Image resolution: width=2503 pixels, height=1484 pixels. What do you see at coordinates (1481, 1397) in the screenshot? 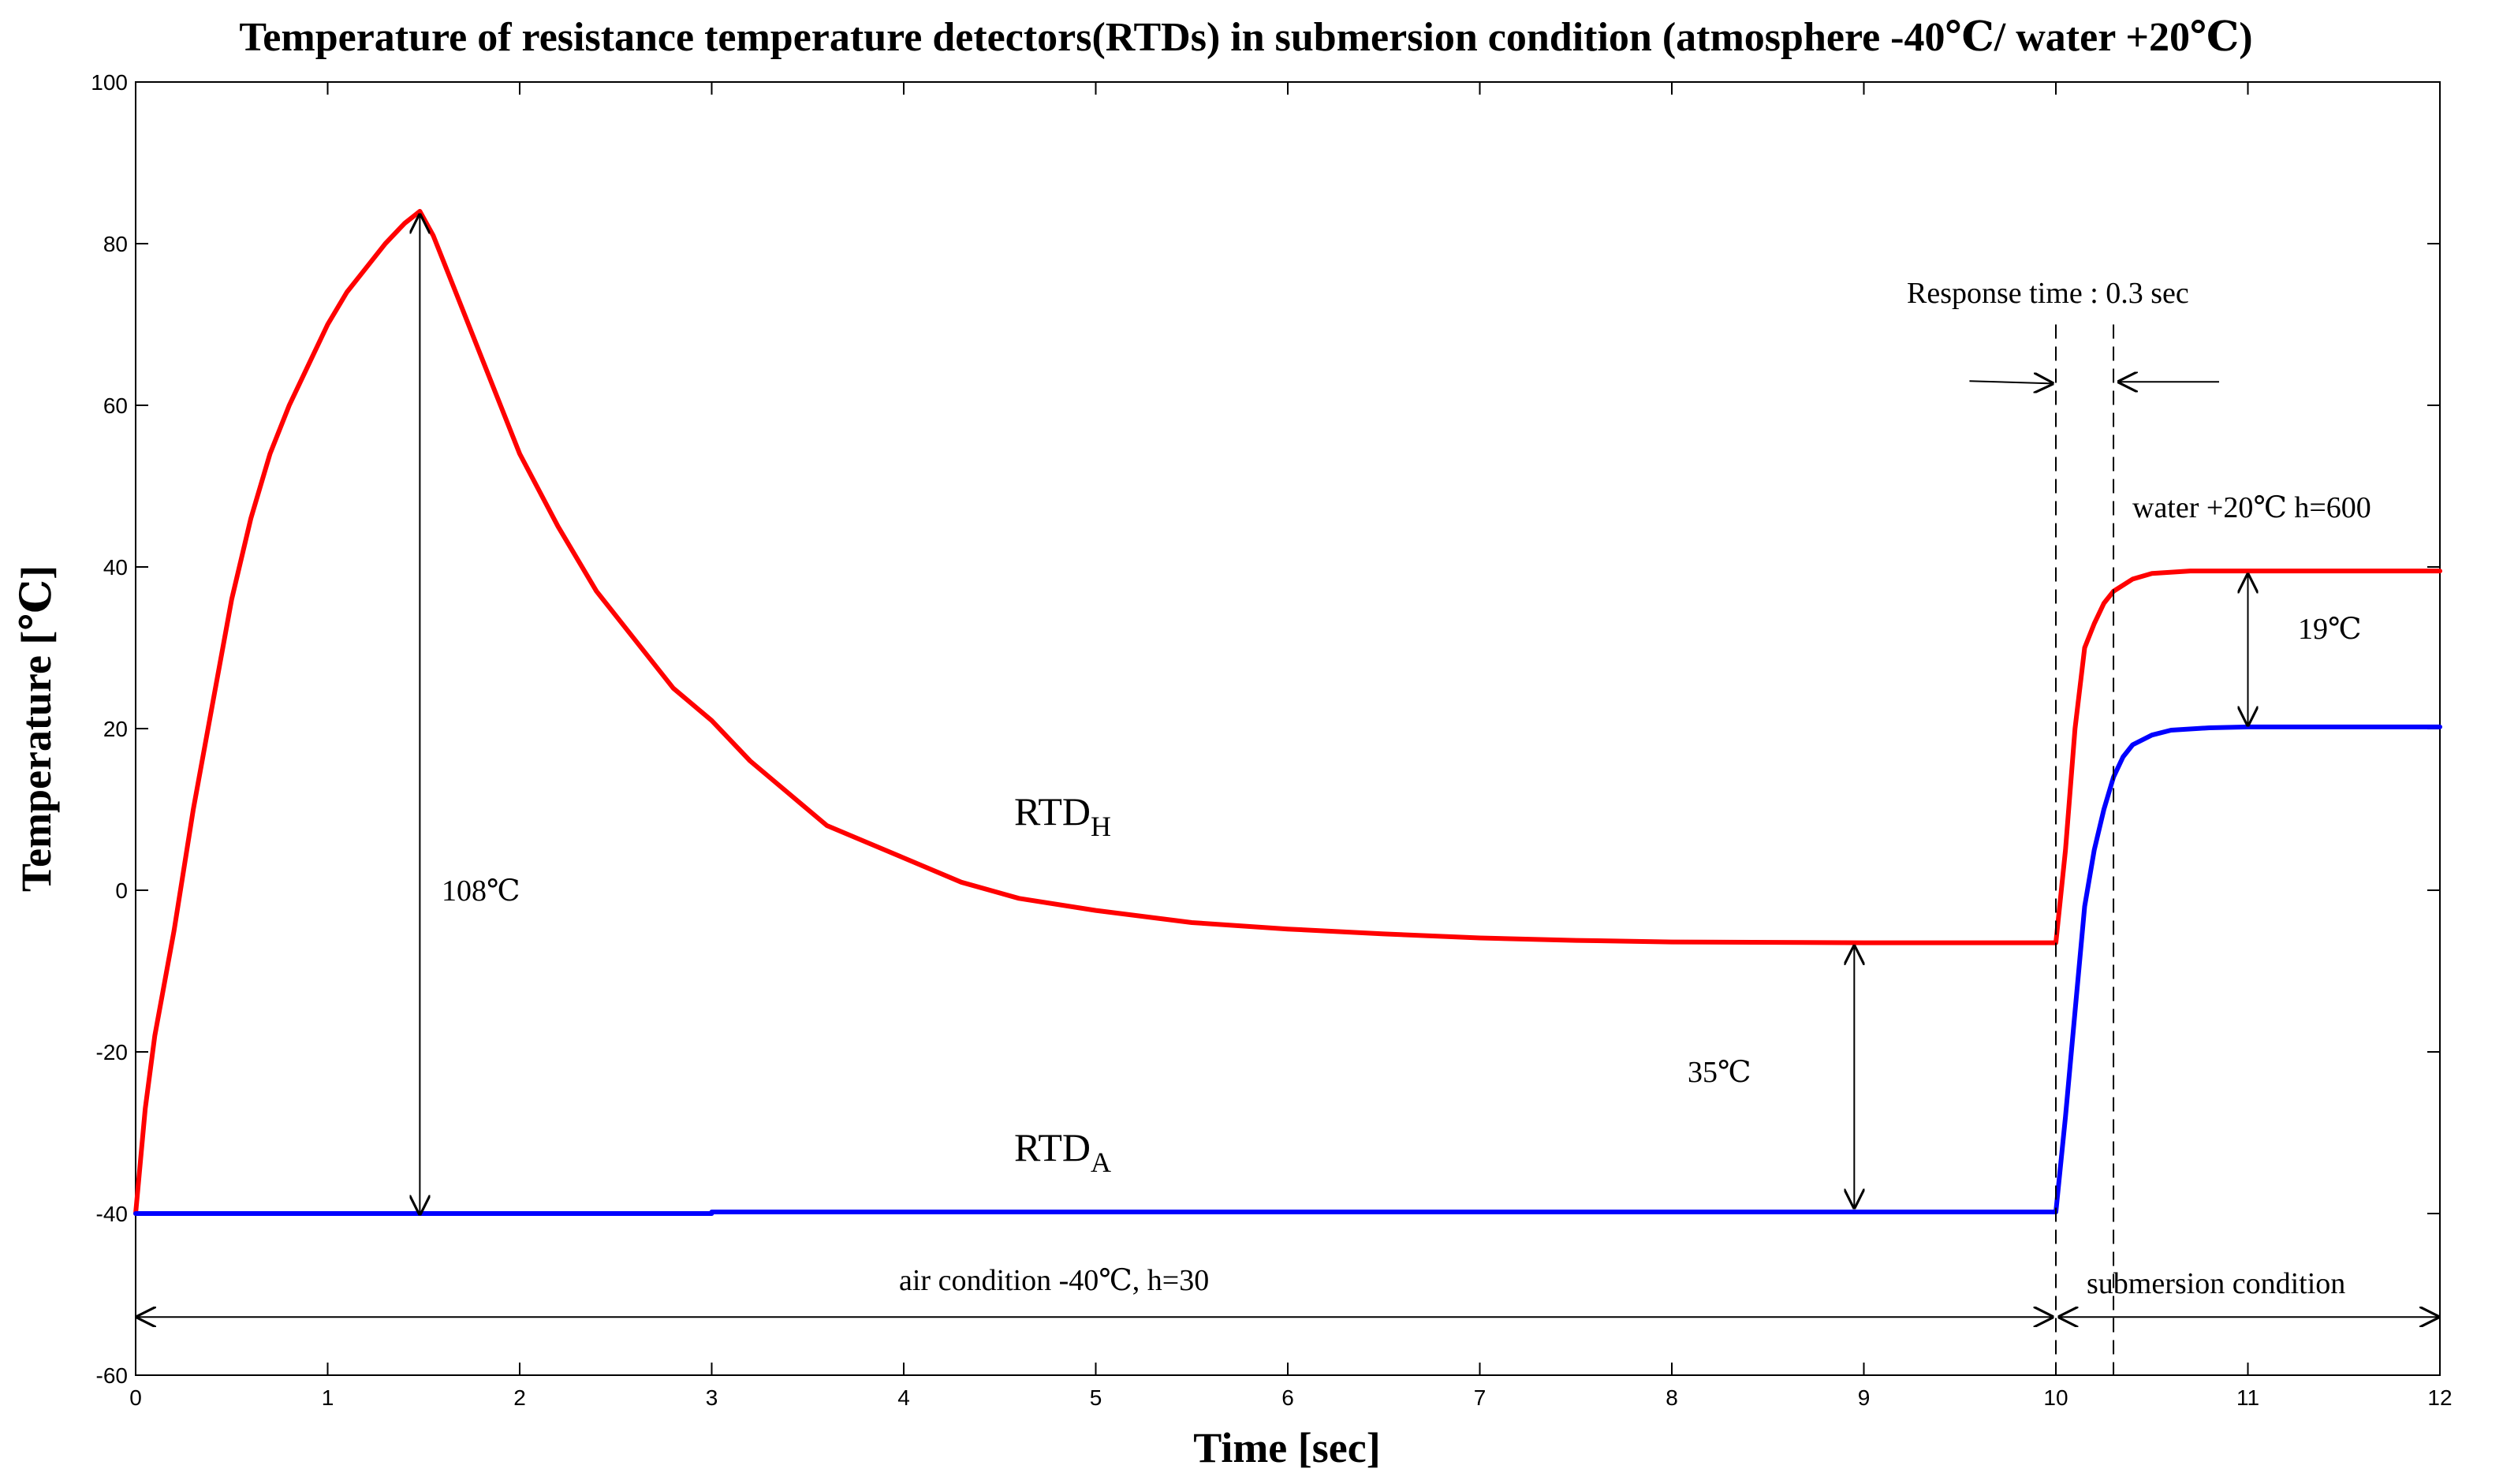
I see `x-tick-label: 7` at bounding box center [1481, 1397].